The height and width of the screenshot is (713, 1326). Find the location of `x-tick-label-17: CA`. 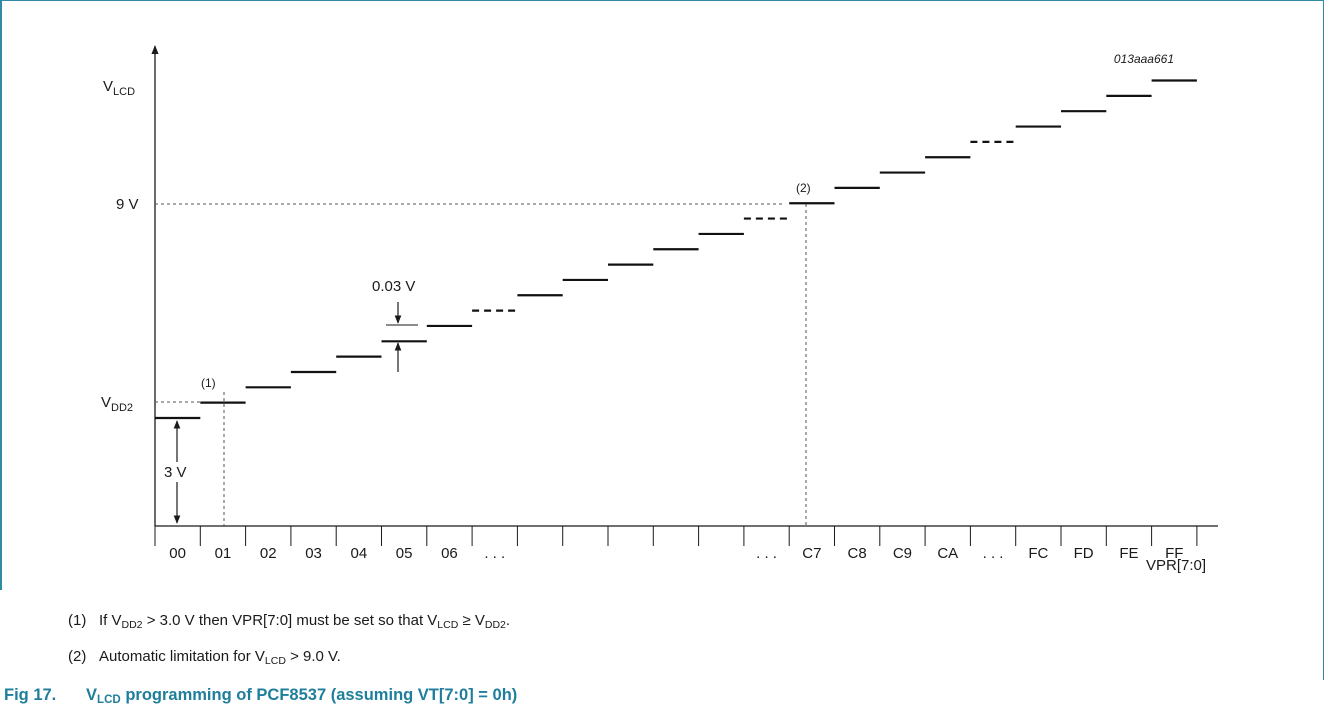

x-tick-label-17: CA is located at coordinates (947, 553).